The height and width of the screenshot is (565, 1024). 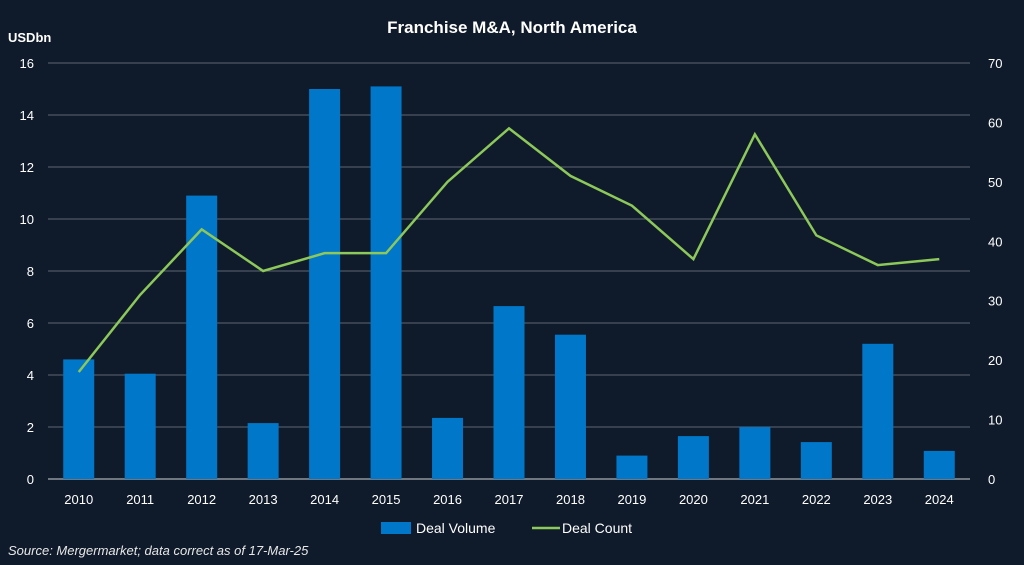 I want to click on bar-2010, so click(x=79, y=419).